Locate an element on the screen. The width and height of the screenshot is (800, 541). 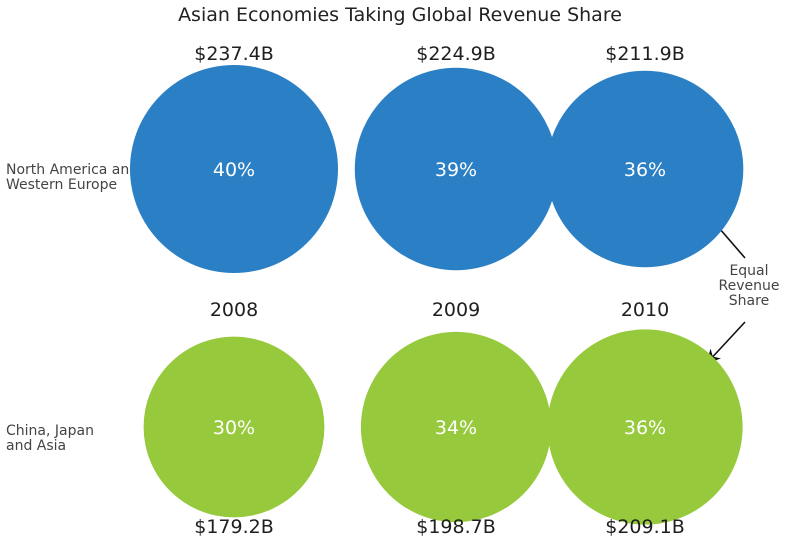
bubble-north-america-western-europe-2010 is located at coordinates (645, 169).